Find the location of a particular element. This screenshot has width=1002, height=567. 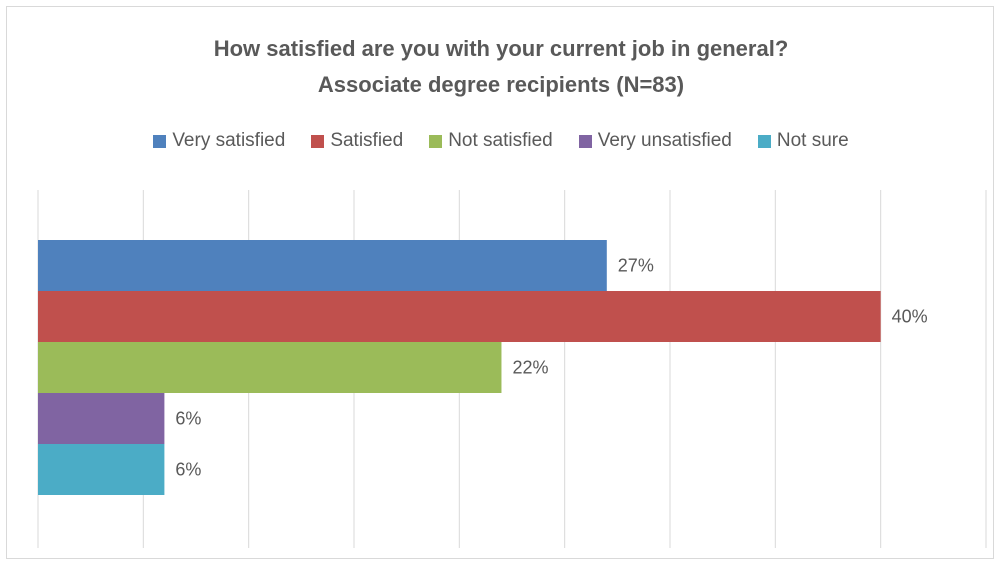

legend-label-very-satisfied: Very satisfied is located at coordinates (229, 140).